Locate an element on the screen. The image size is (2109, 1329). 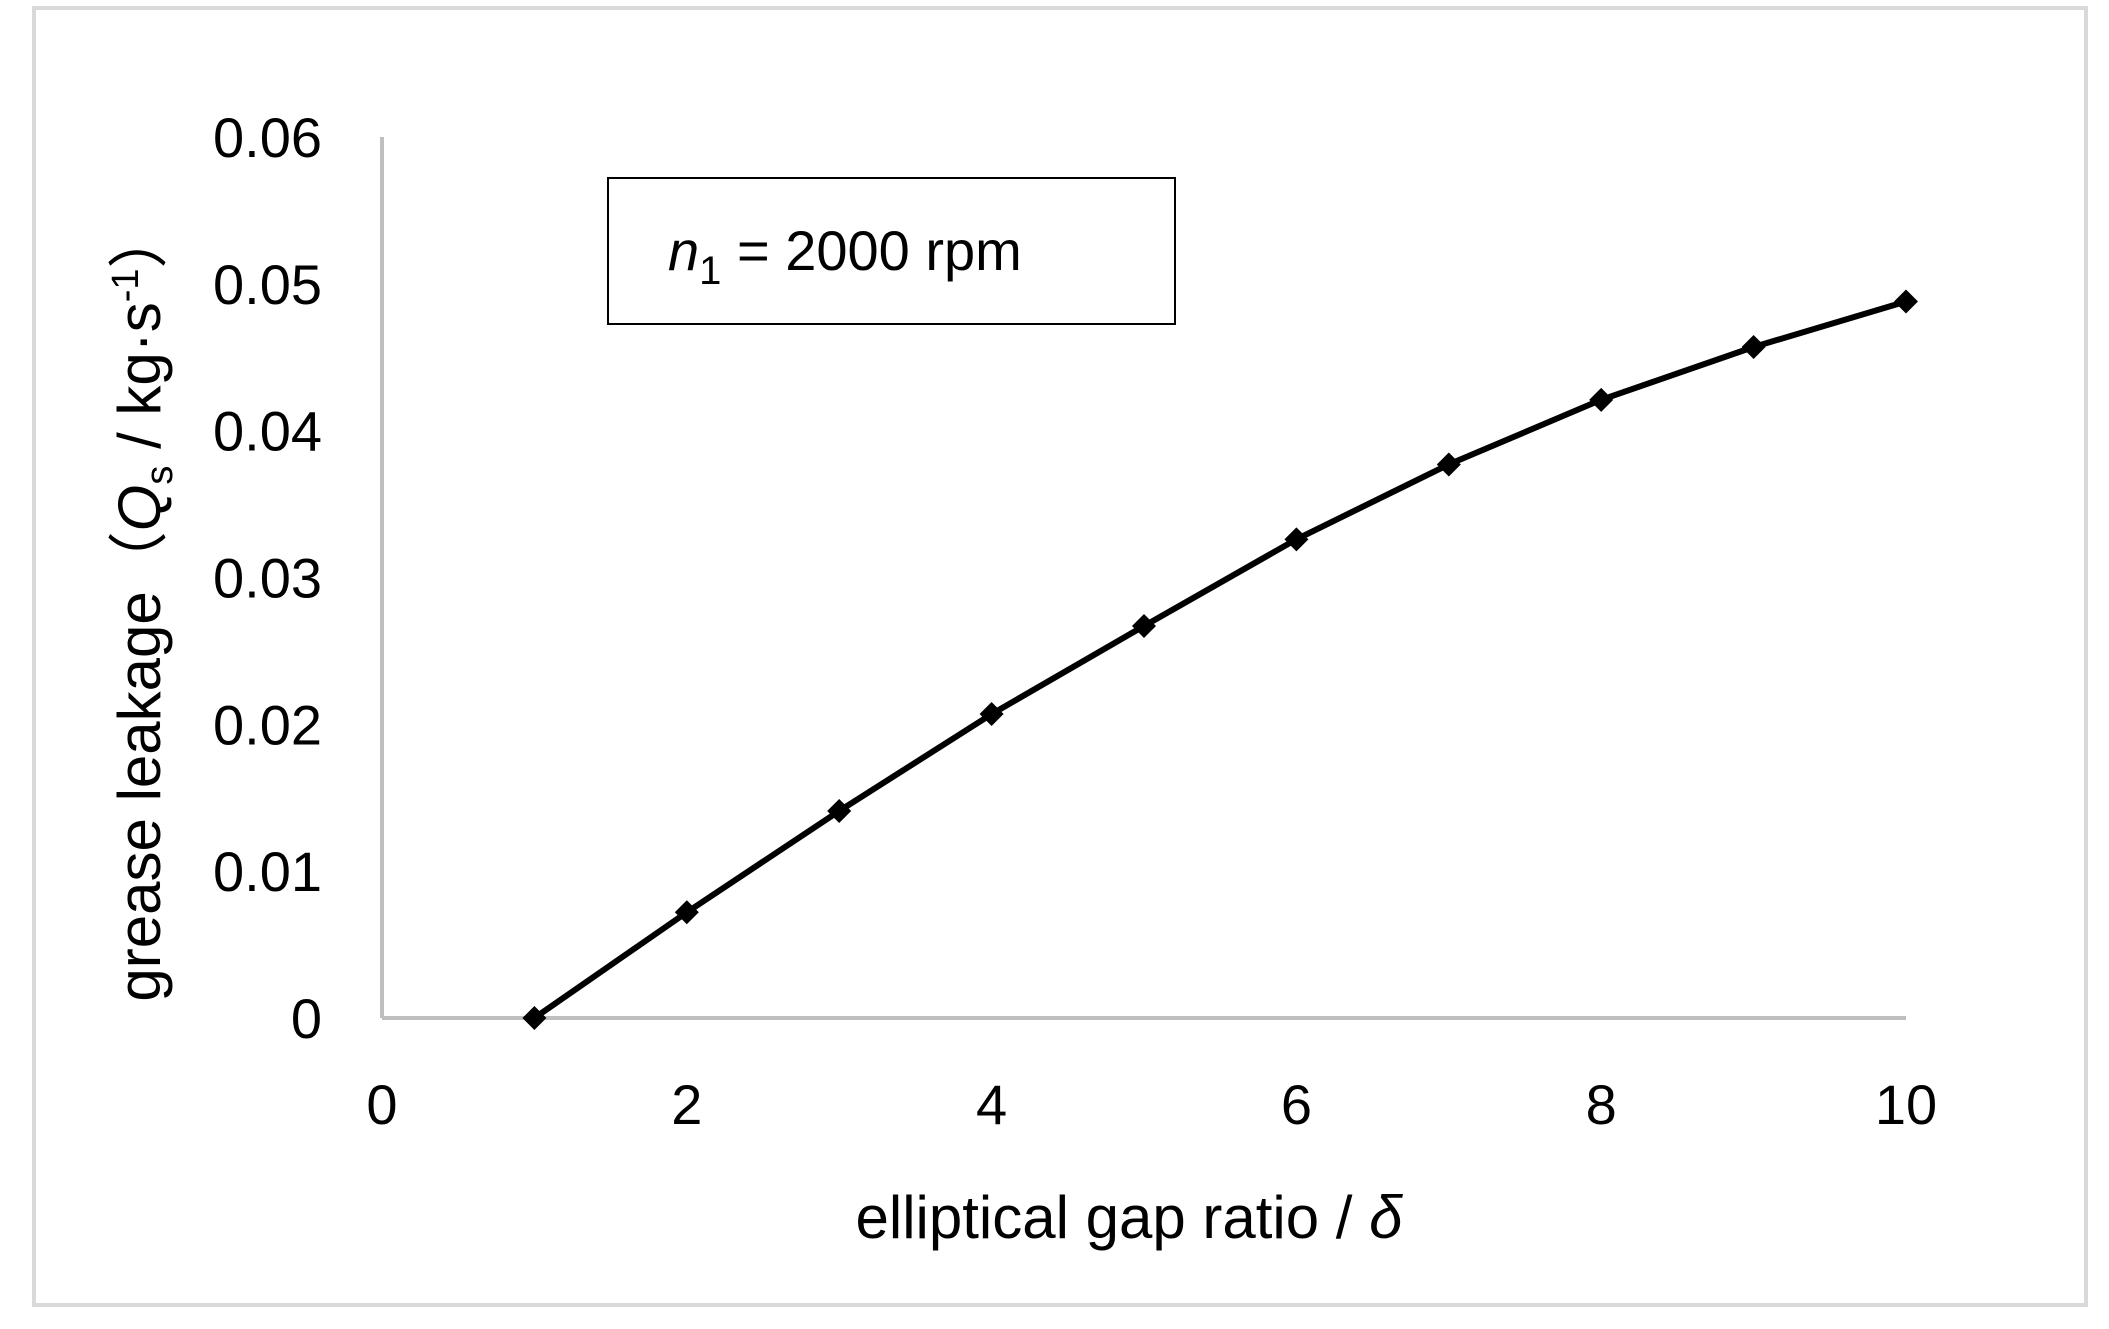
x-tick-label: 4 is located at coordinates (991, 1104).